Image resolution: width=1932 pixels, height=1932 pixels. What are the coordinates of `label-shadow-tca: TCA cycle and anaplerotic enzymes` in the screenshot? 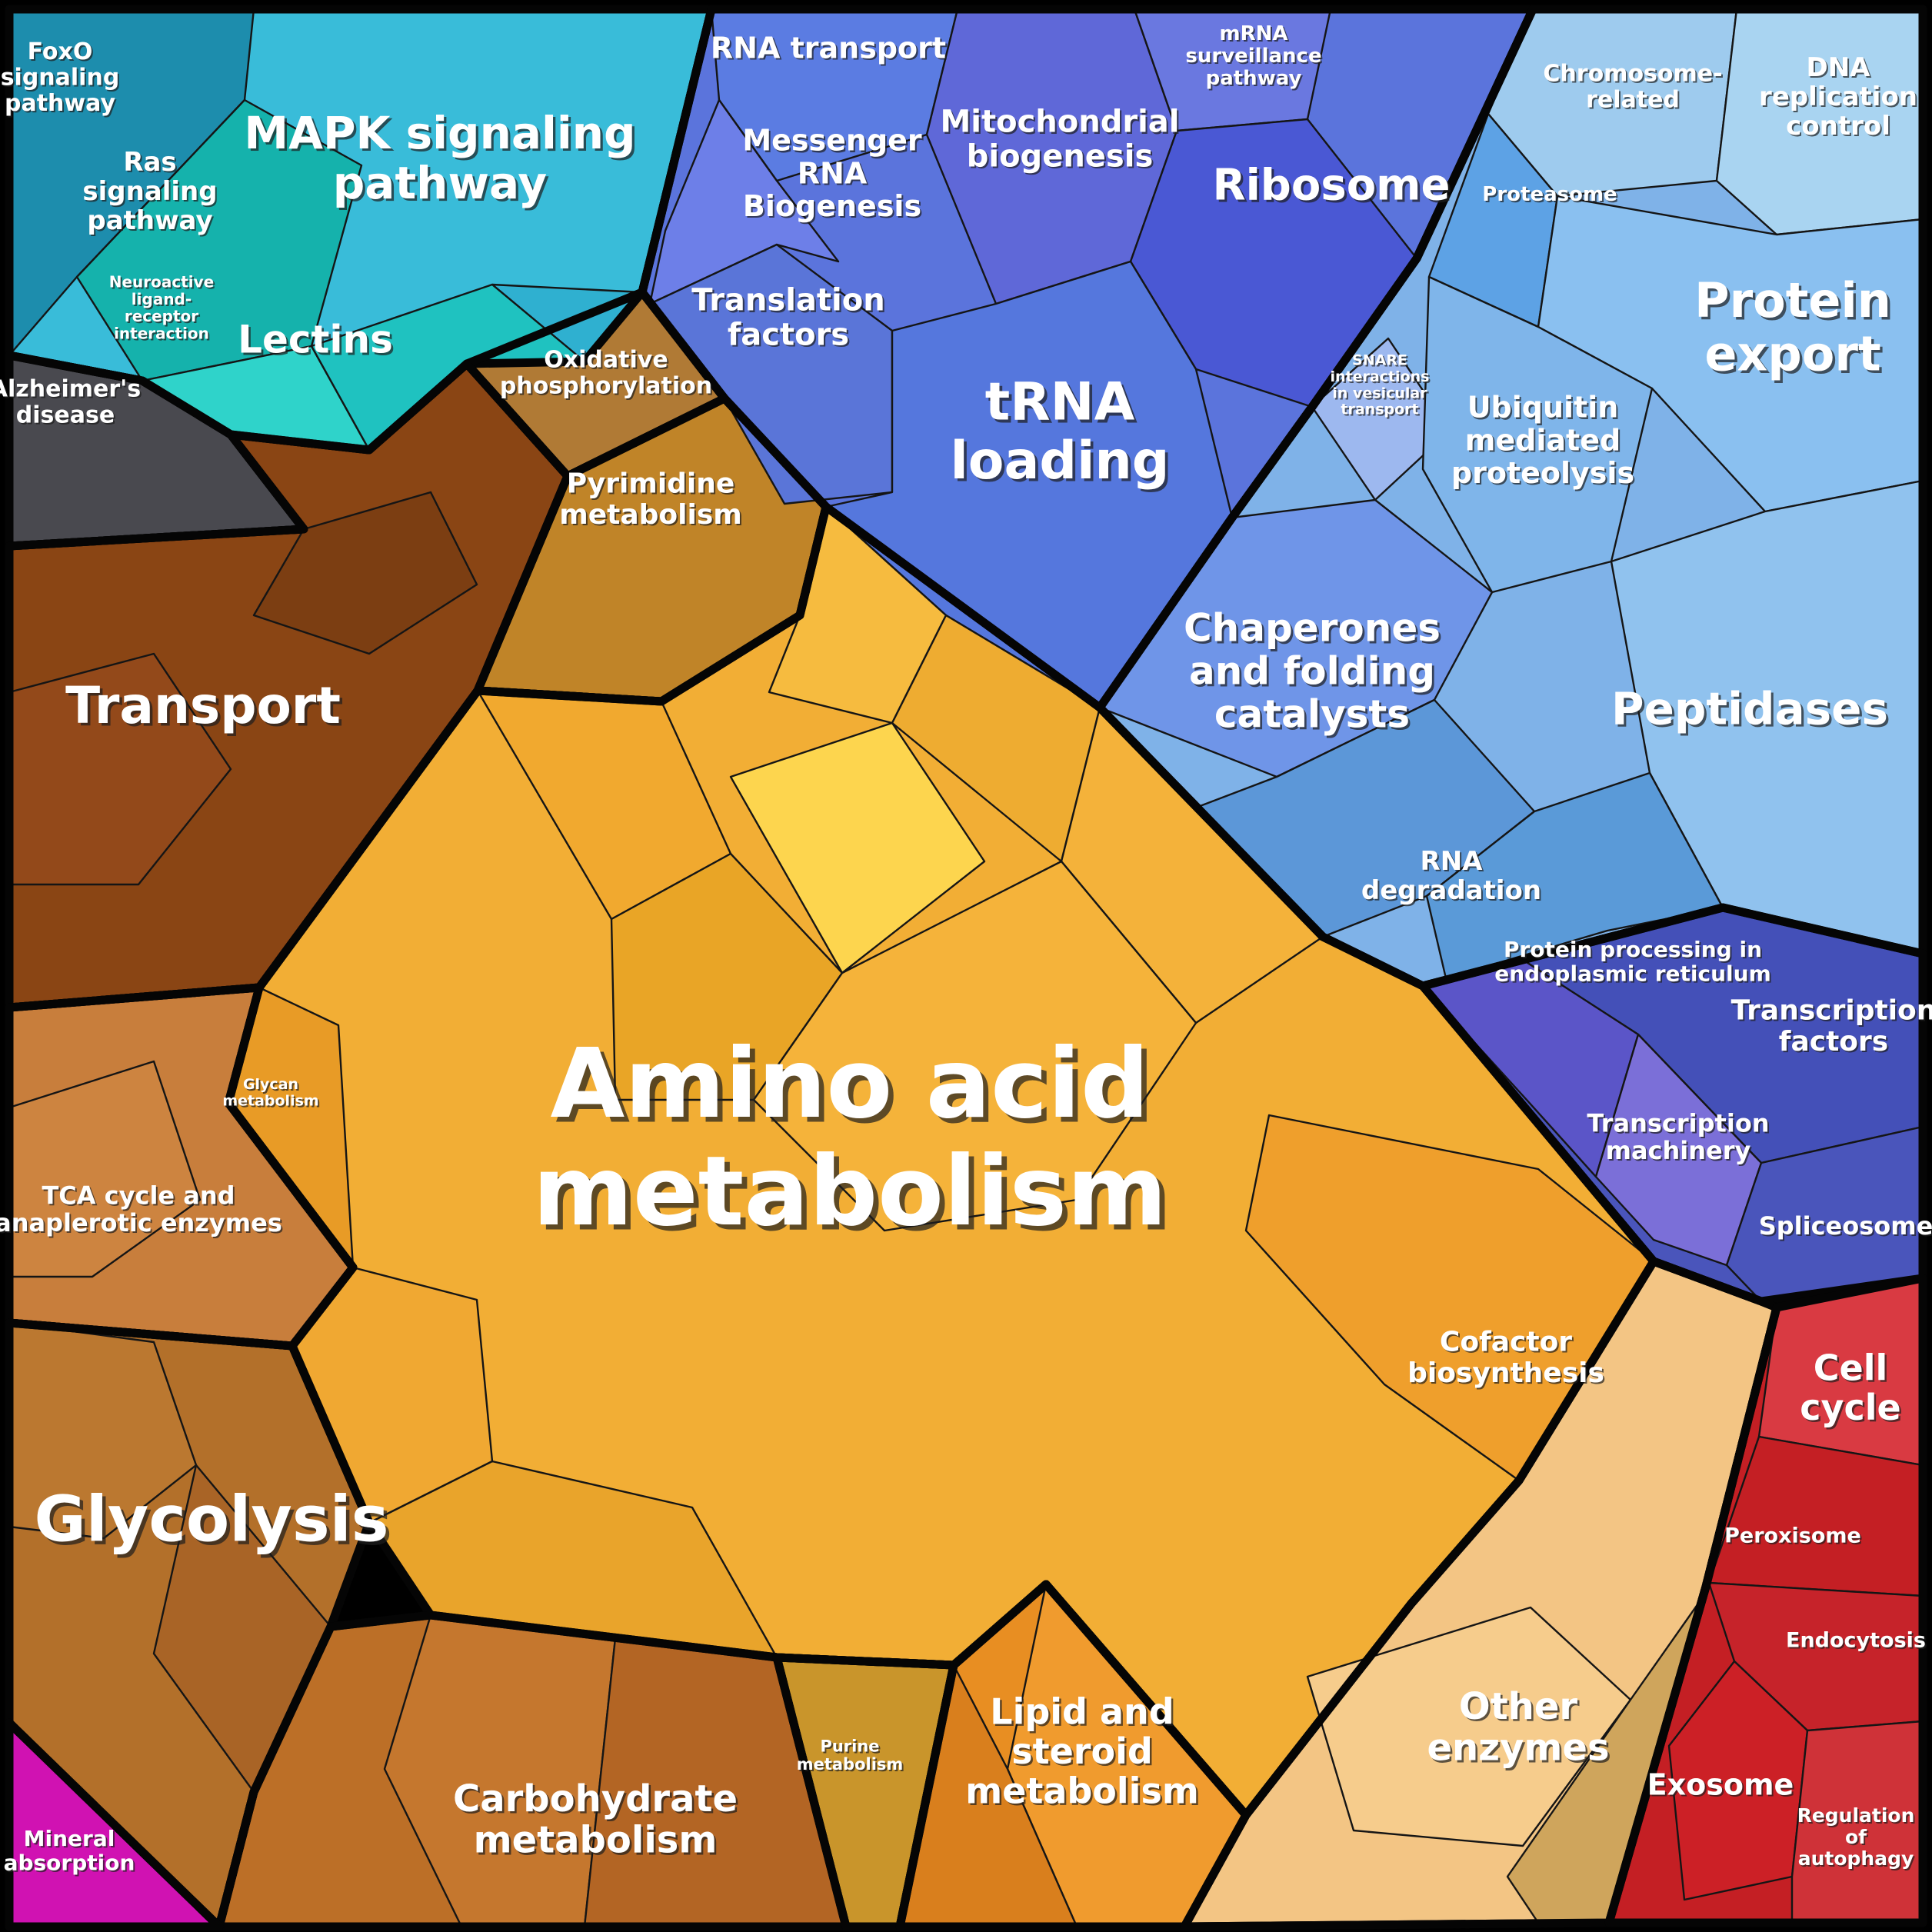 It's located at (142, 1210).